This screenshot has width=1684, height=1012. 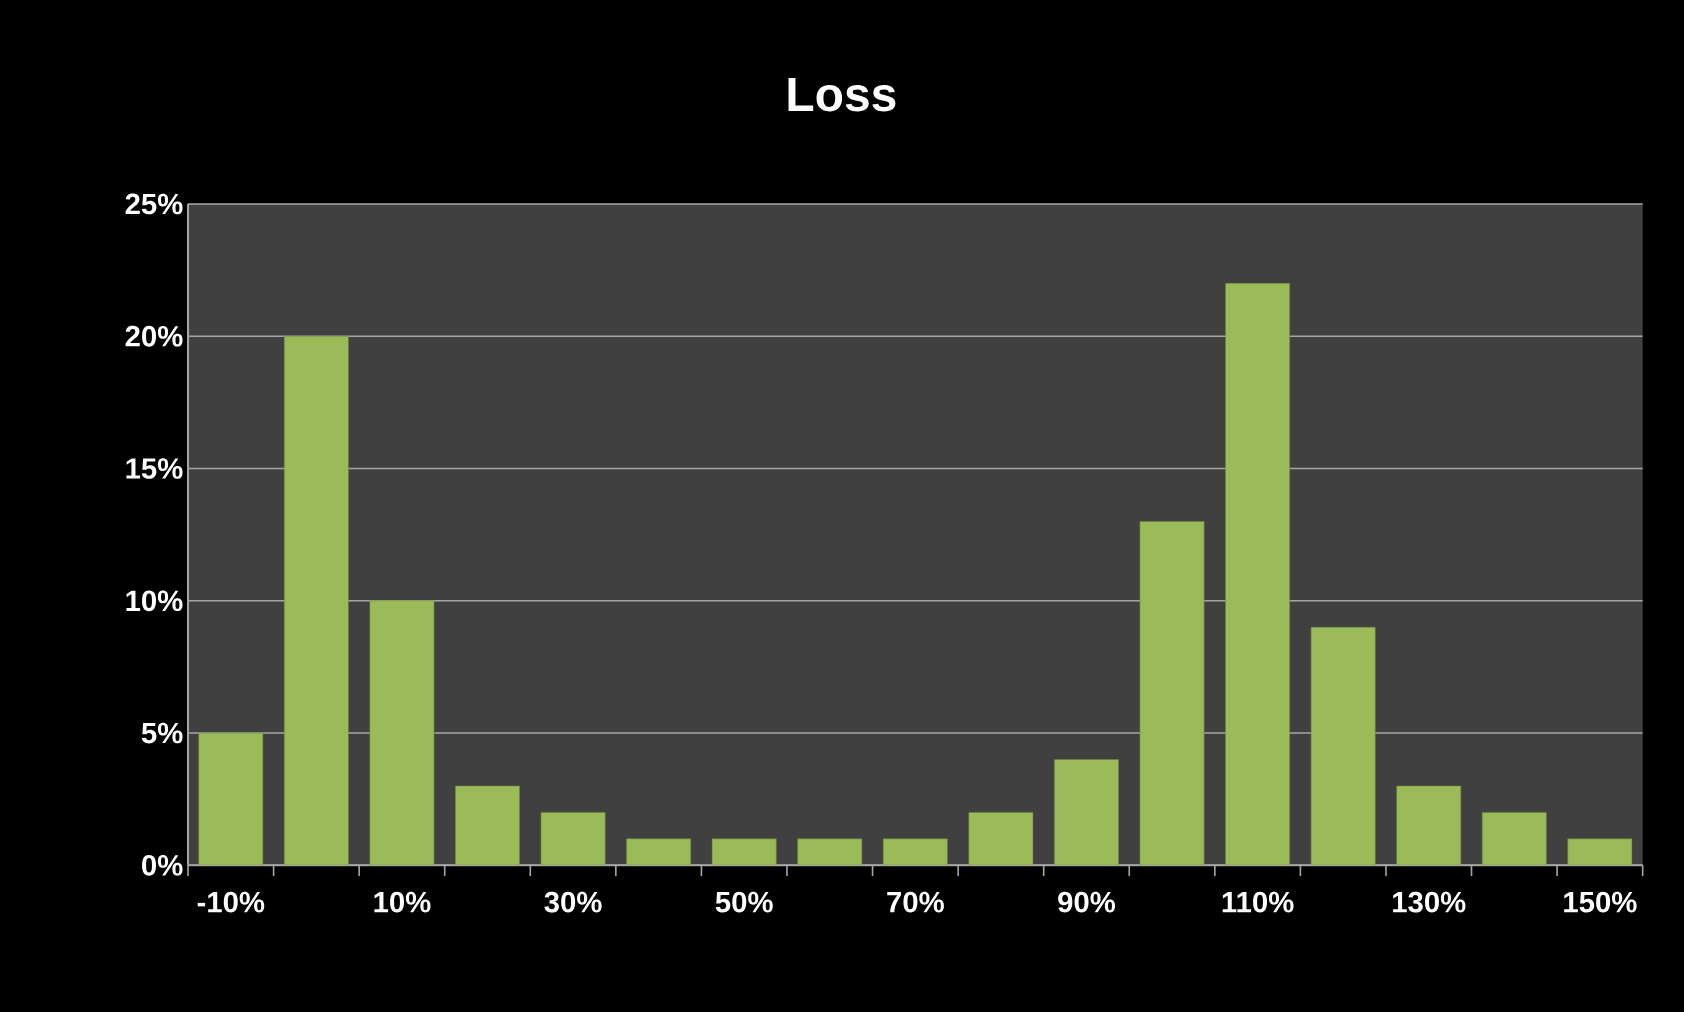 What do you see at coordinates (1087, 902) in the screenshot?
I see `x-tick-label: 90%` at bounding box center [1087, 902].